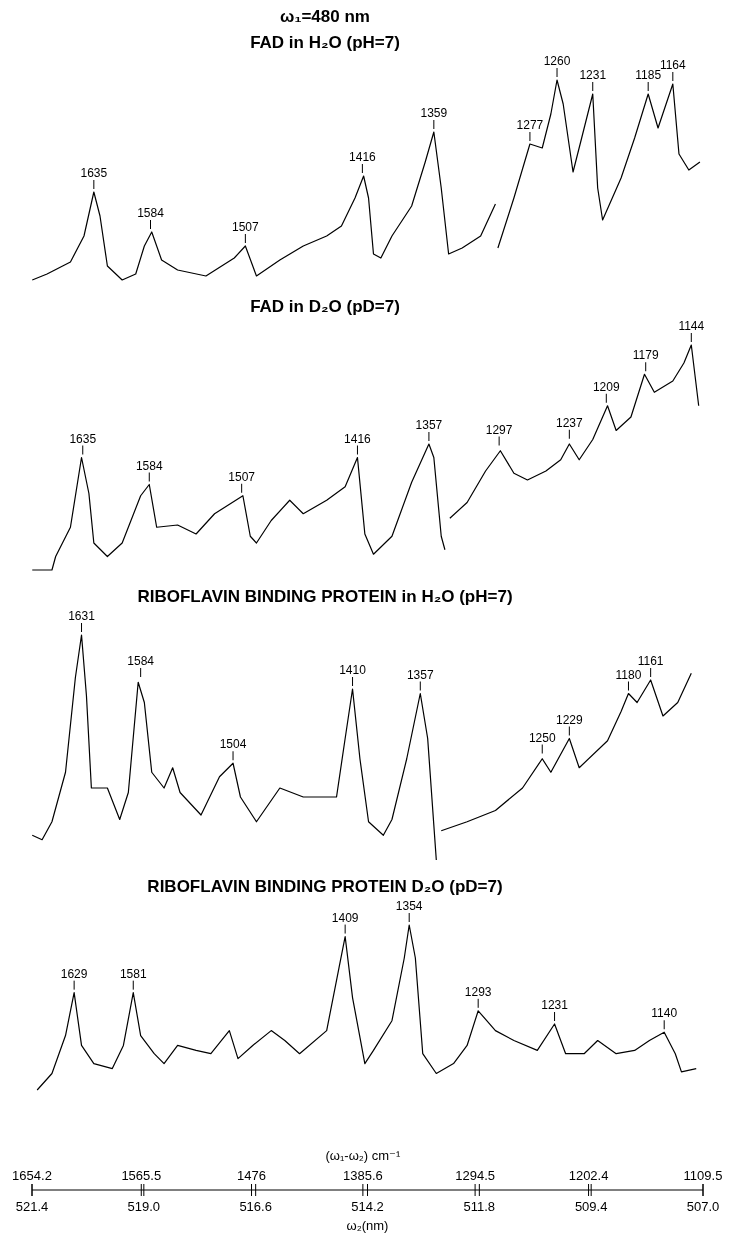 The image size is (730, 1250). Describe the element at coordinates (325, 886) in the screenshot. I see `chart-title: RIBOFLAVIN BINDING PROTEIN D₂O (pD=7)` at that location.